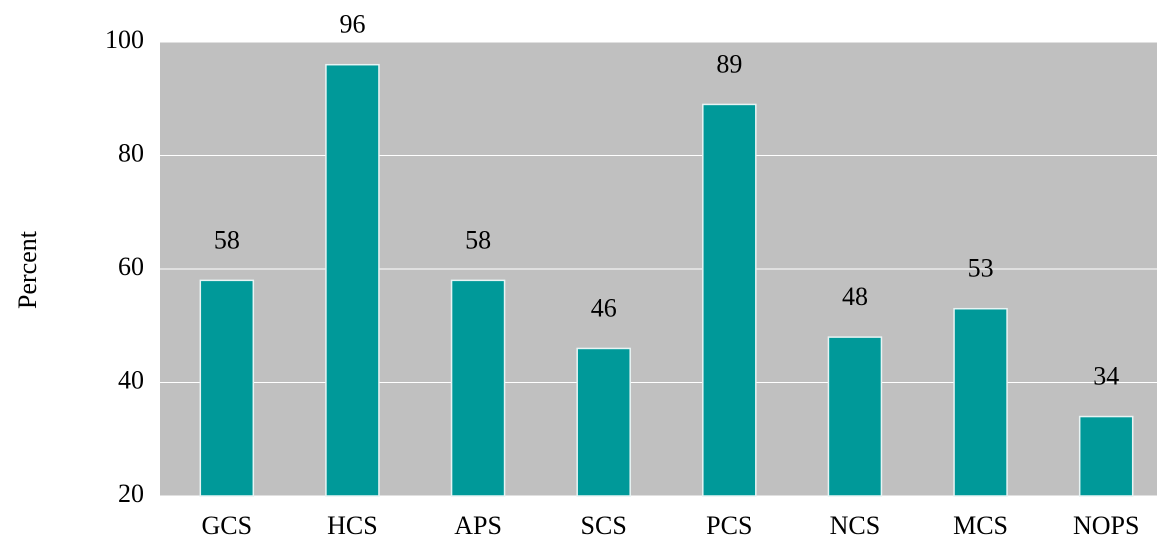 Image resolution: width=1157 pixels, height=558 pixels. Describe the element at coordinates (131, 266) in the screenshot. I see `y-tick-label: 60` at that location.